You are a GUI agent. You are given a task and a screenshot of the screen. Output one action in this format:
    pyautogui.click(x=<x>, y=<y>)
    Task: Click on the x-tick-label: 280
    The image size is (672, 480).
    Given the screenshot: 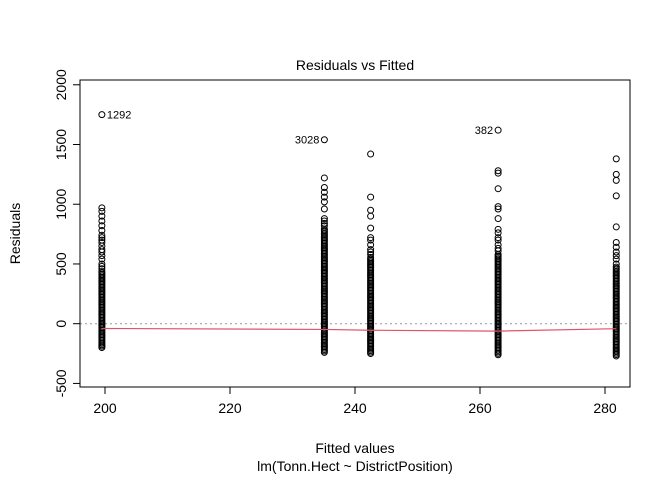 What is the action you would take?
    pyautogui.click(x=605, y=408)
    